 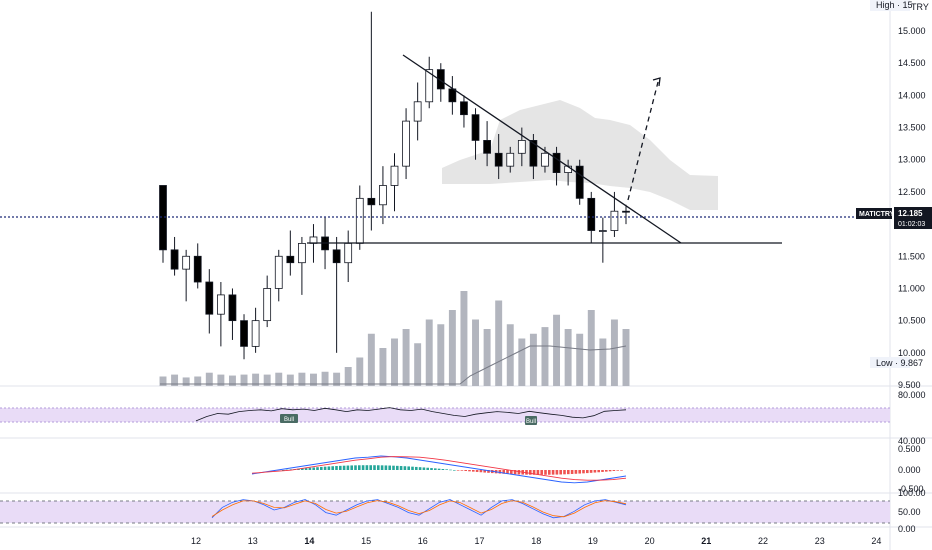 What do you see at coordinates (411, 414) in the screenshot?
I see `rsi-line` at bounding box center [411, 414].